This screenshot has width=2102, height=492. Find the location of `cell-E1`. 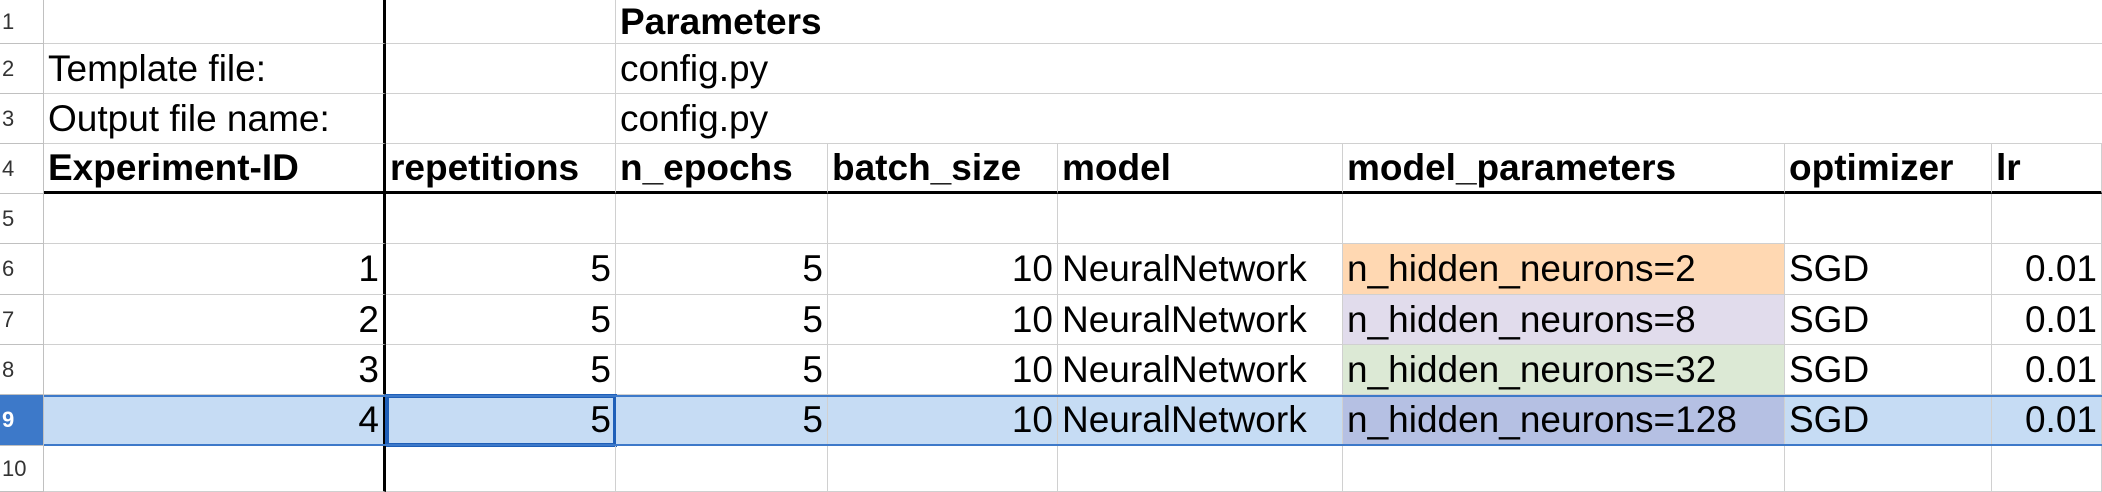

cell-E1 is located at coordinates (1200, 22).